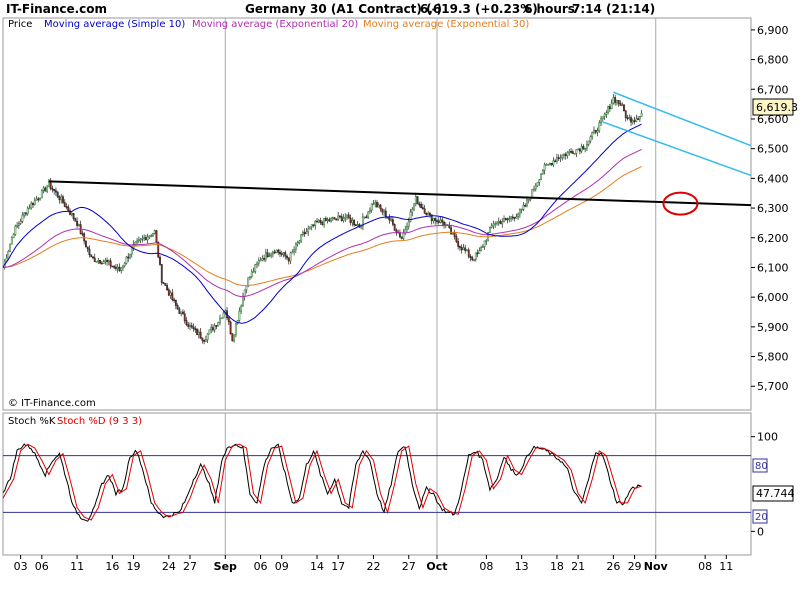 The height and width of the screenshot is (604, 800). I want to click on price-ytick-label: 6,800, so click(773, 60).